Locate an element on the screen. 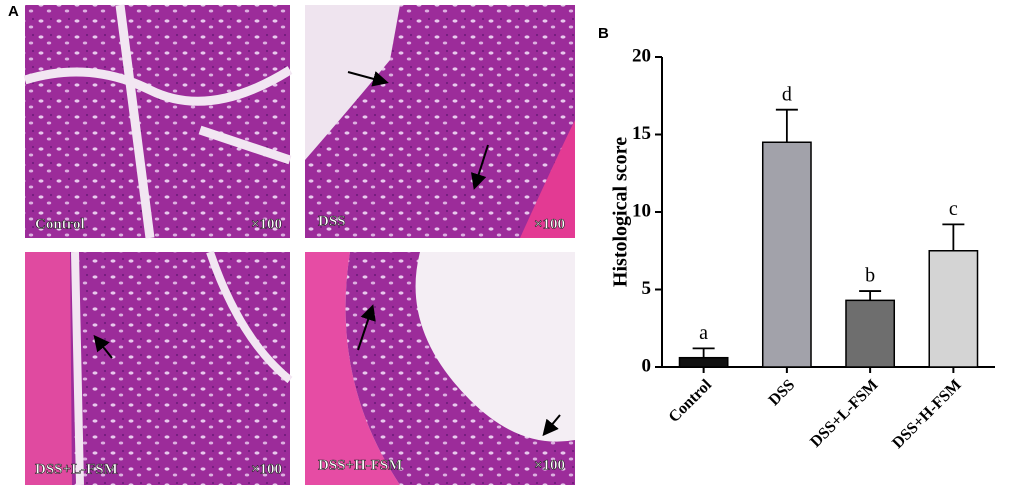 The width and height of the screenshot is (1013, 491). image-caption: DSS+H-FSM is located at coordinates (360, 465).